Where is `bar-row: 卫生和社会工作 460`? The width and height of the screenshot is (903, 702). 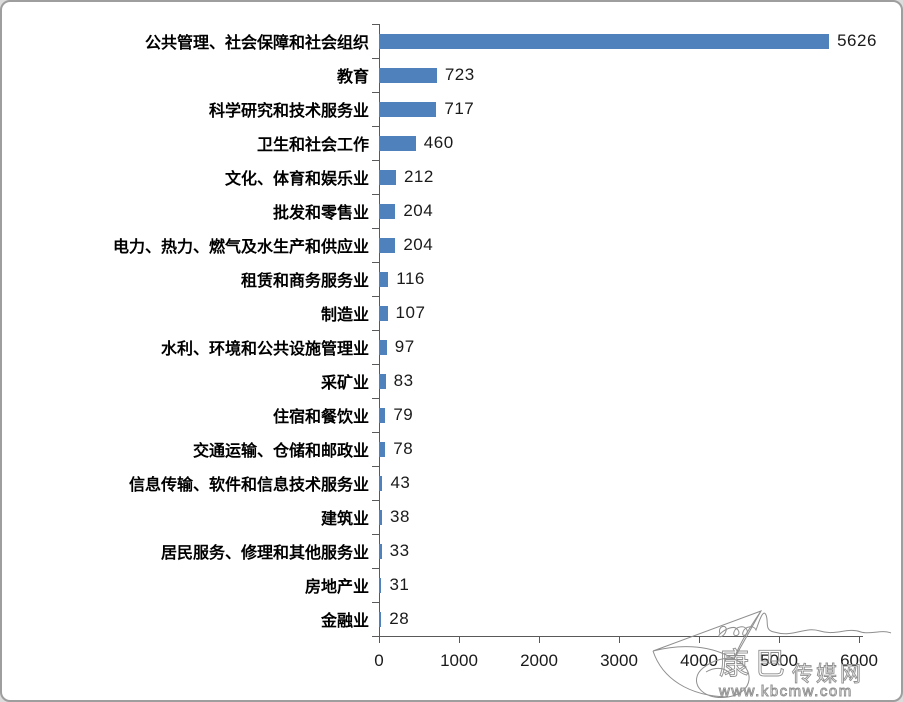
bar-row: 卫生和社会工作 460 is located at coordinates (451, 143).